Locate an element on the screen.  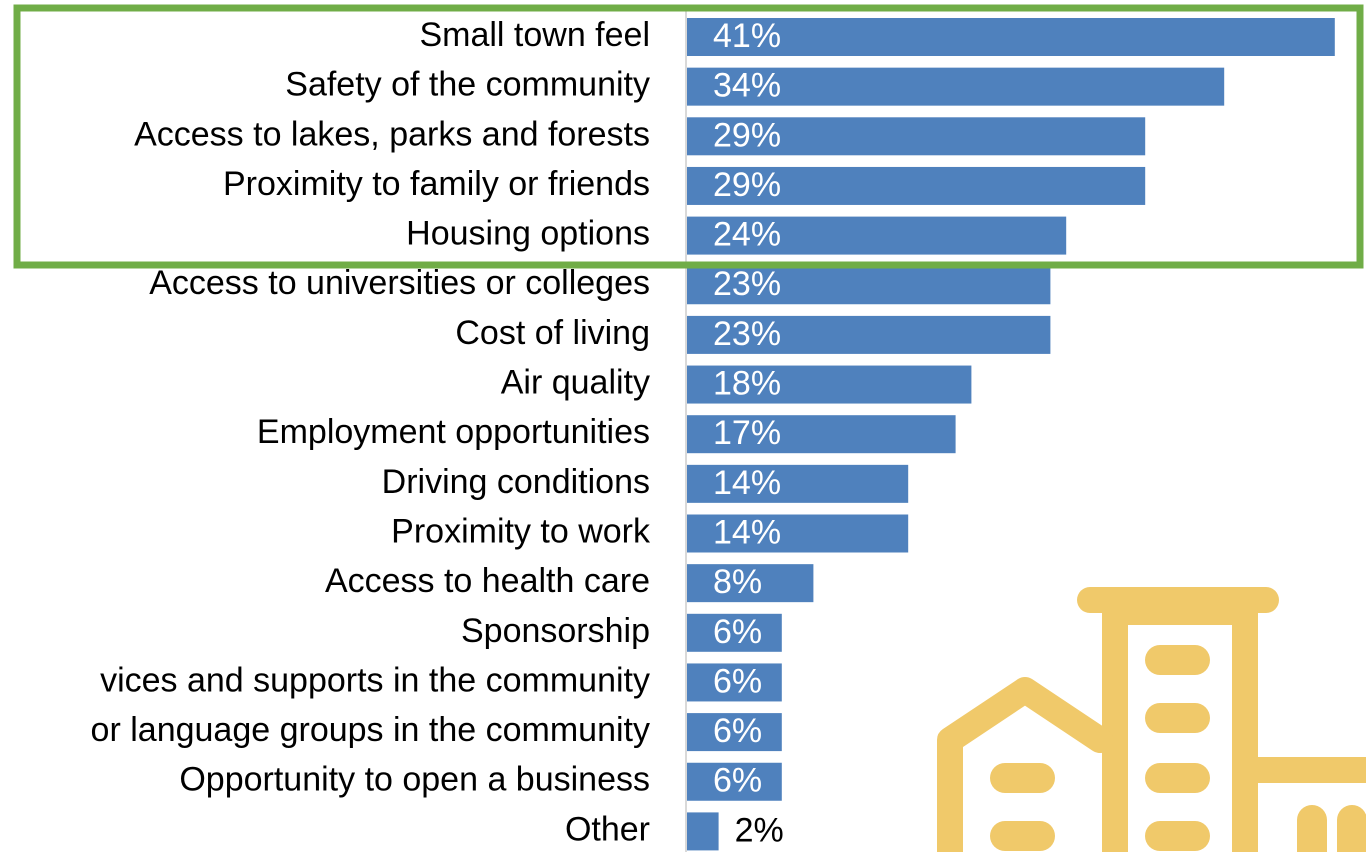
category-label: Access to lakes, parks and forests is located at coordinates (392, 134).